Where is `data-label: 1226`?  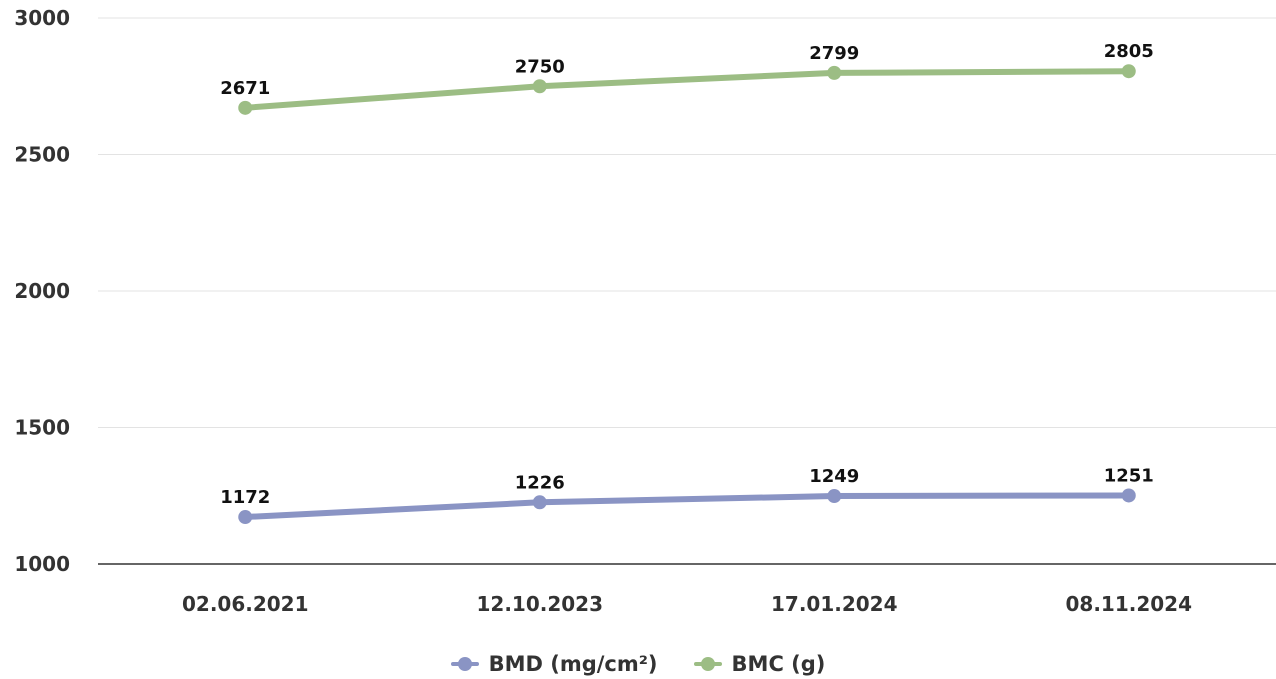 data-label: 1226 is located at coordinates (540, 482).